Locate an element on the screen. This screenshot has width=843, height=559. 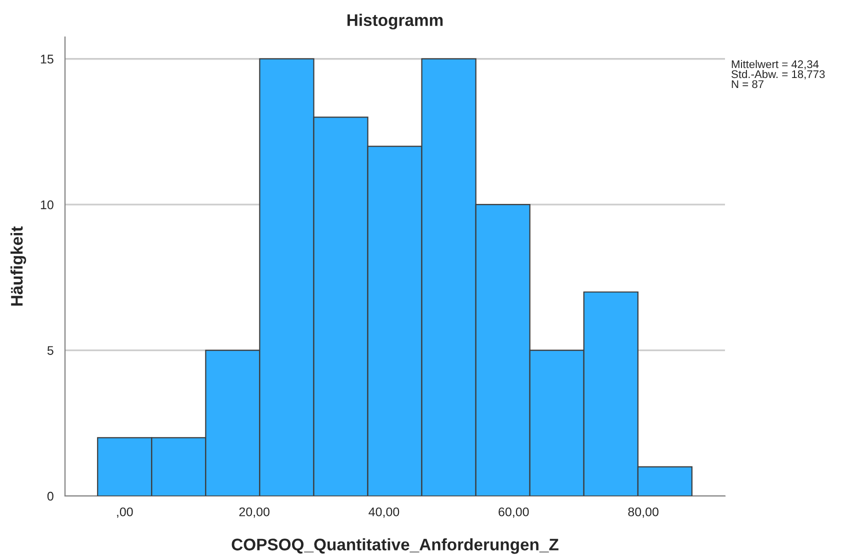
x-tick-label: 20,00 is located at coordinates (254, 512).